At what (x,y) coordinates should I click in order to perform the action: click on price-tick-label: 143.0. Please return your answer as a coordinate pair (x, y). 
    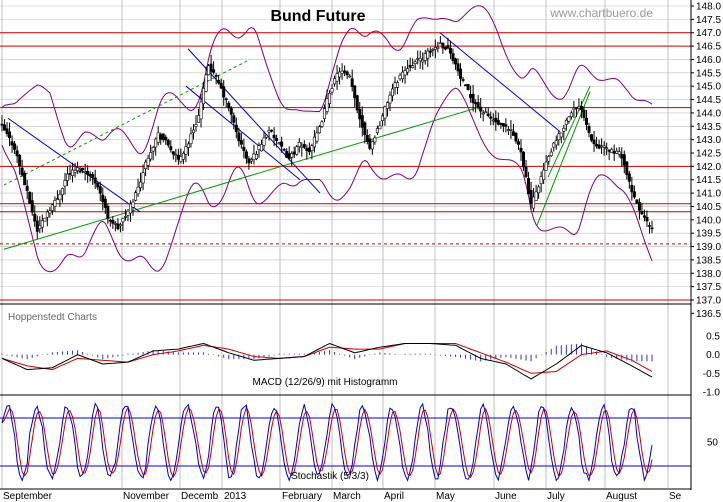
    Looking at the image, I should click on (708, 140).